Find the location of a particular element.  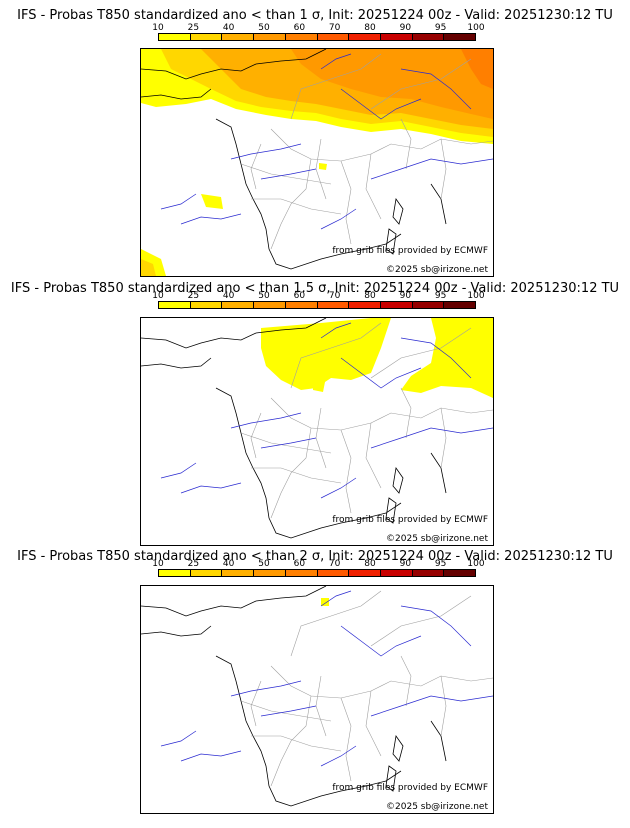

prob-area-10-east is located at coordinates (447, 358).